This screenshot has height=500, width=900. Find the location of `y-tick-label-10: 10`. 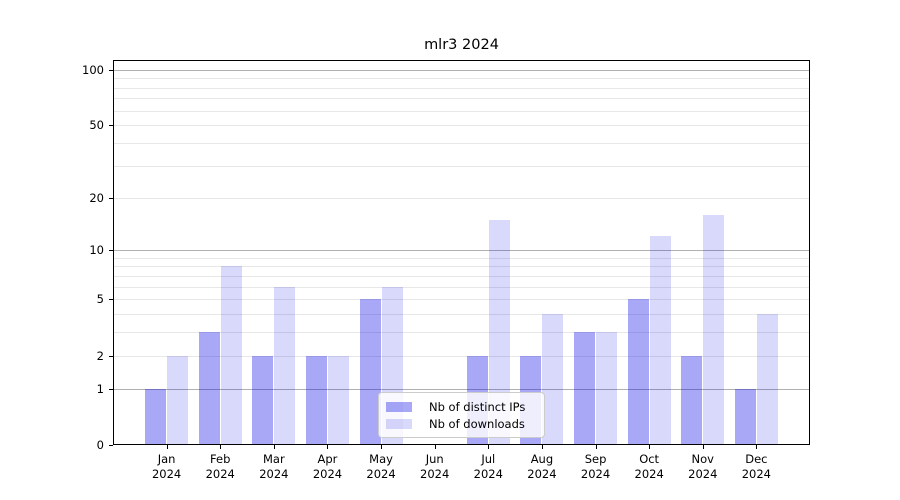

y-tick-label-10: 10 is located at coordinates (96, 250).